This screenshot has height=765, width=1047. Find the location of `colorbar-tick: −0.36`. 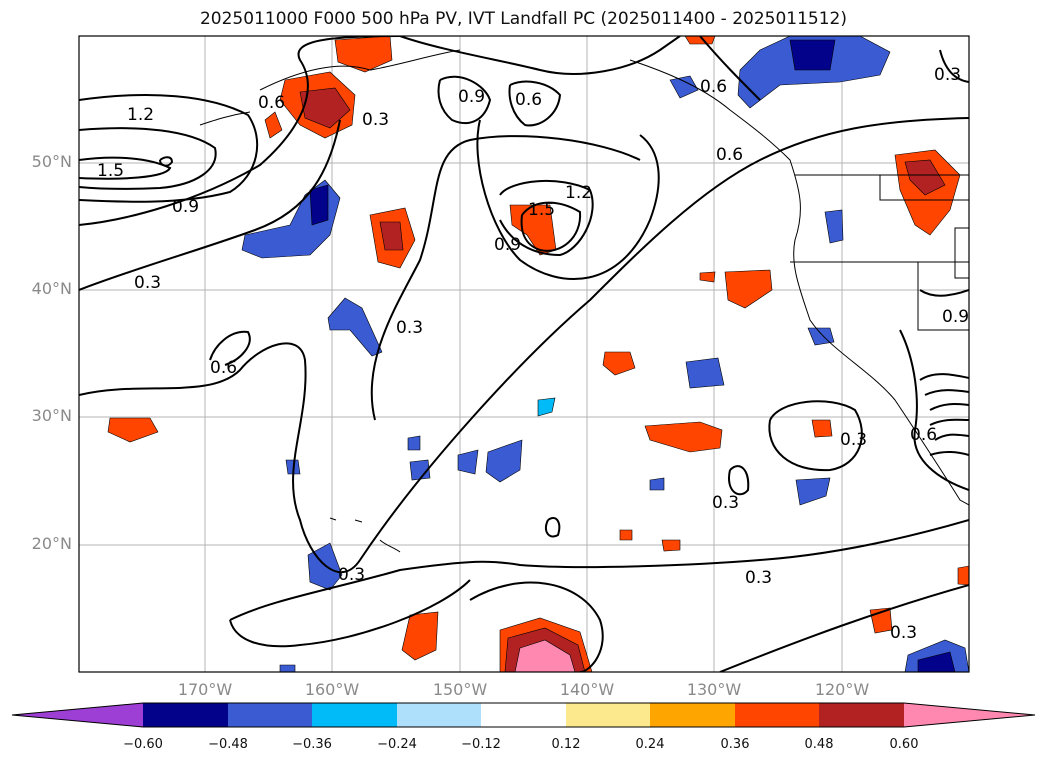

colorbar-tick: −0.36 is located at coordinates (312, 744).